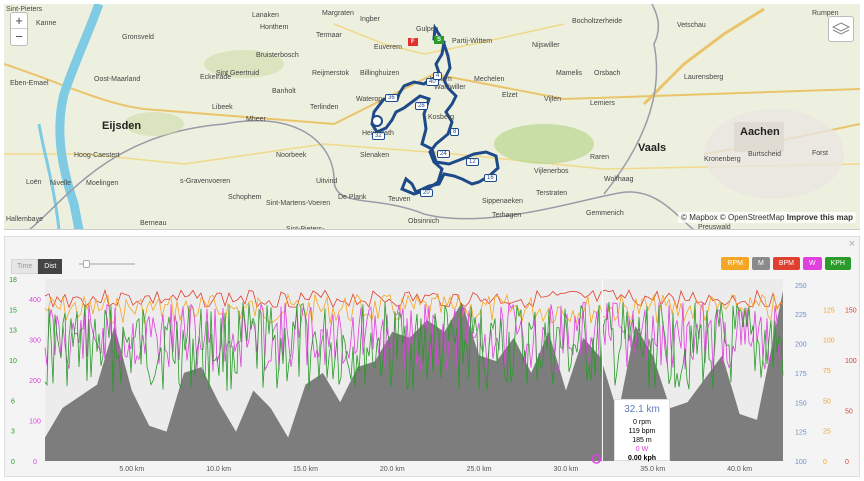  I want to click on series-button-w: W, so click(812, 263).